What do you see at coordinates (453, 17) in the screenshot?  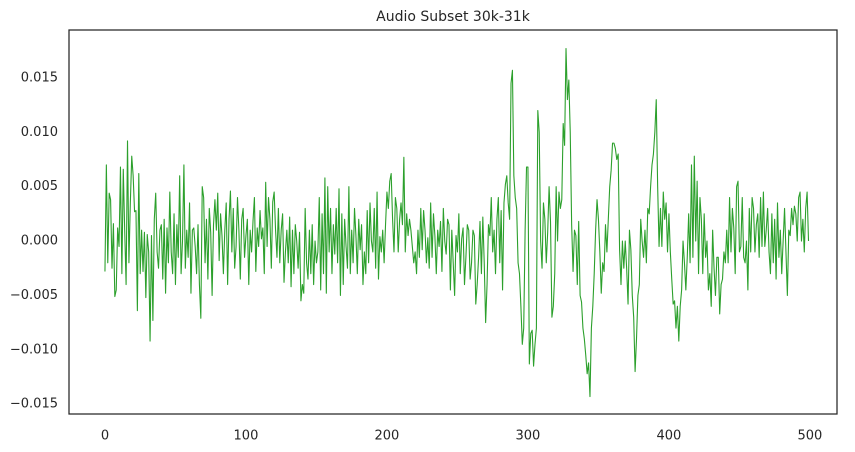 I see `chart-title: Audio Subset 30k-31k` at bounding box center [453, 17].